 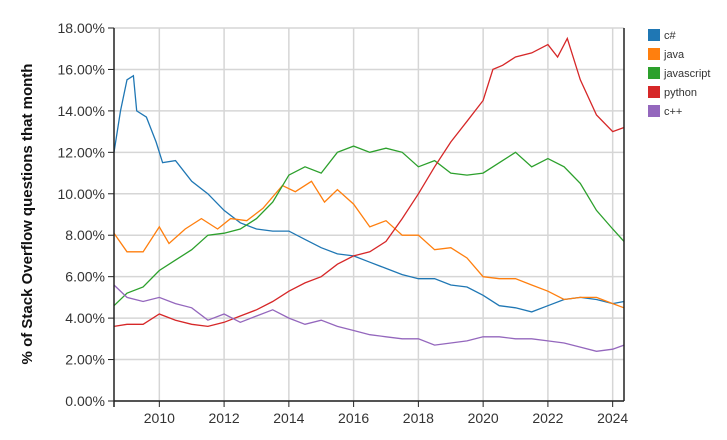 I want to click on legend-label-c#: c#, so click(x=670, y=36).